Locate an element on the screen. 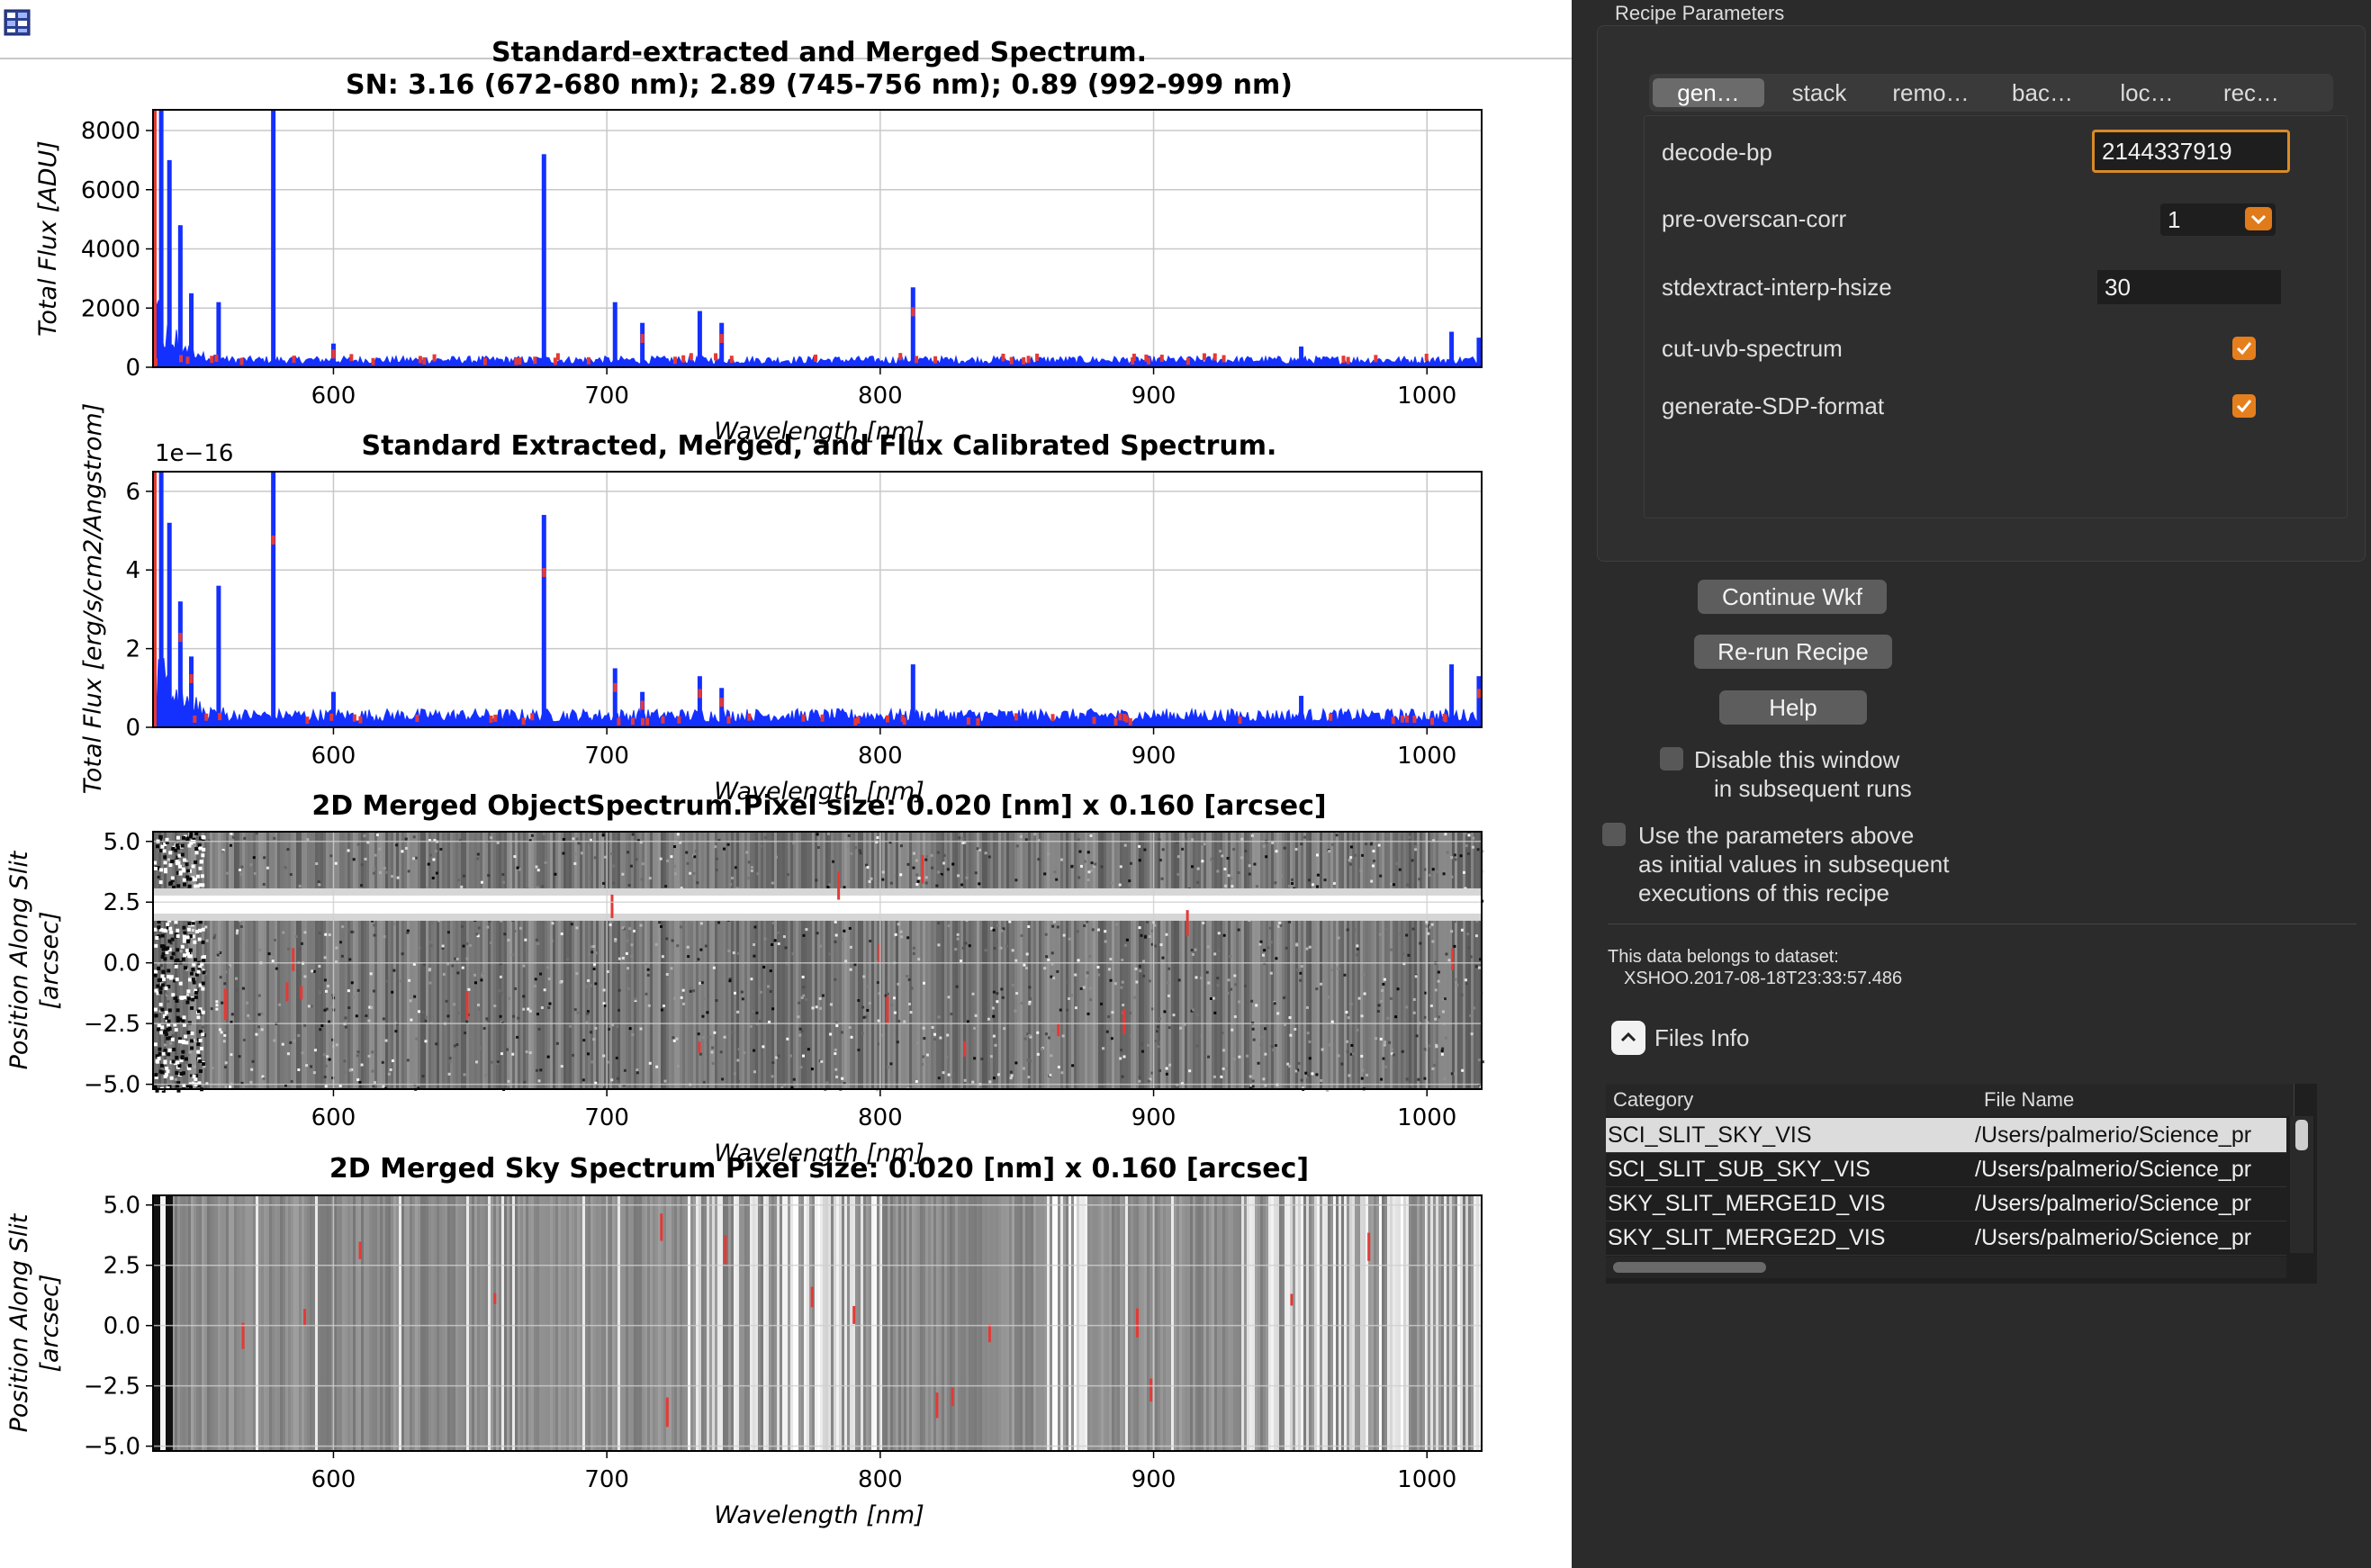 The height and width of the screenshot is (1568, 2371). obj2d-flagged-pixel is located at coordinates (467, 1005).